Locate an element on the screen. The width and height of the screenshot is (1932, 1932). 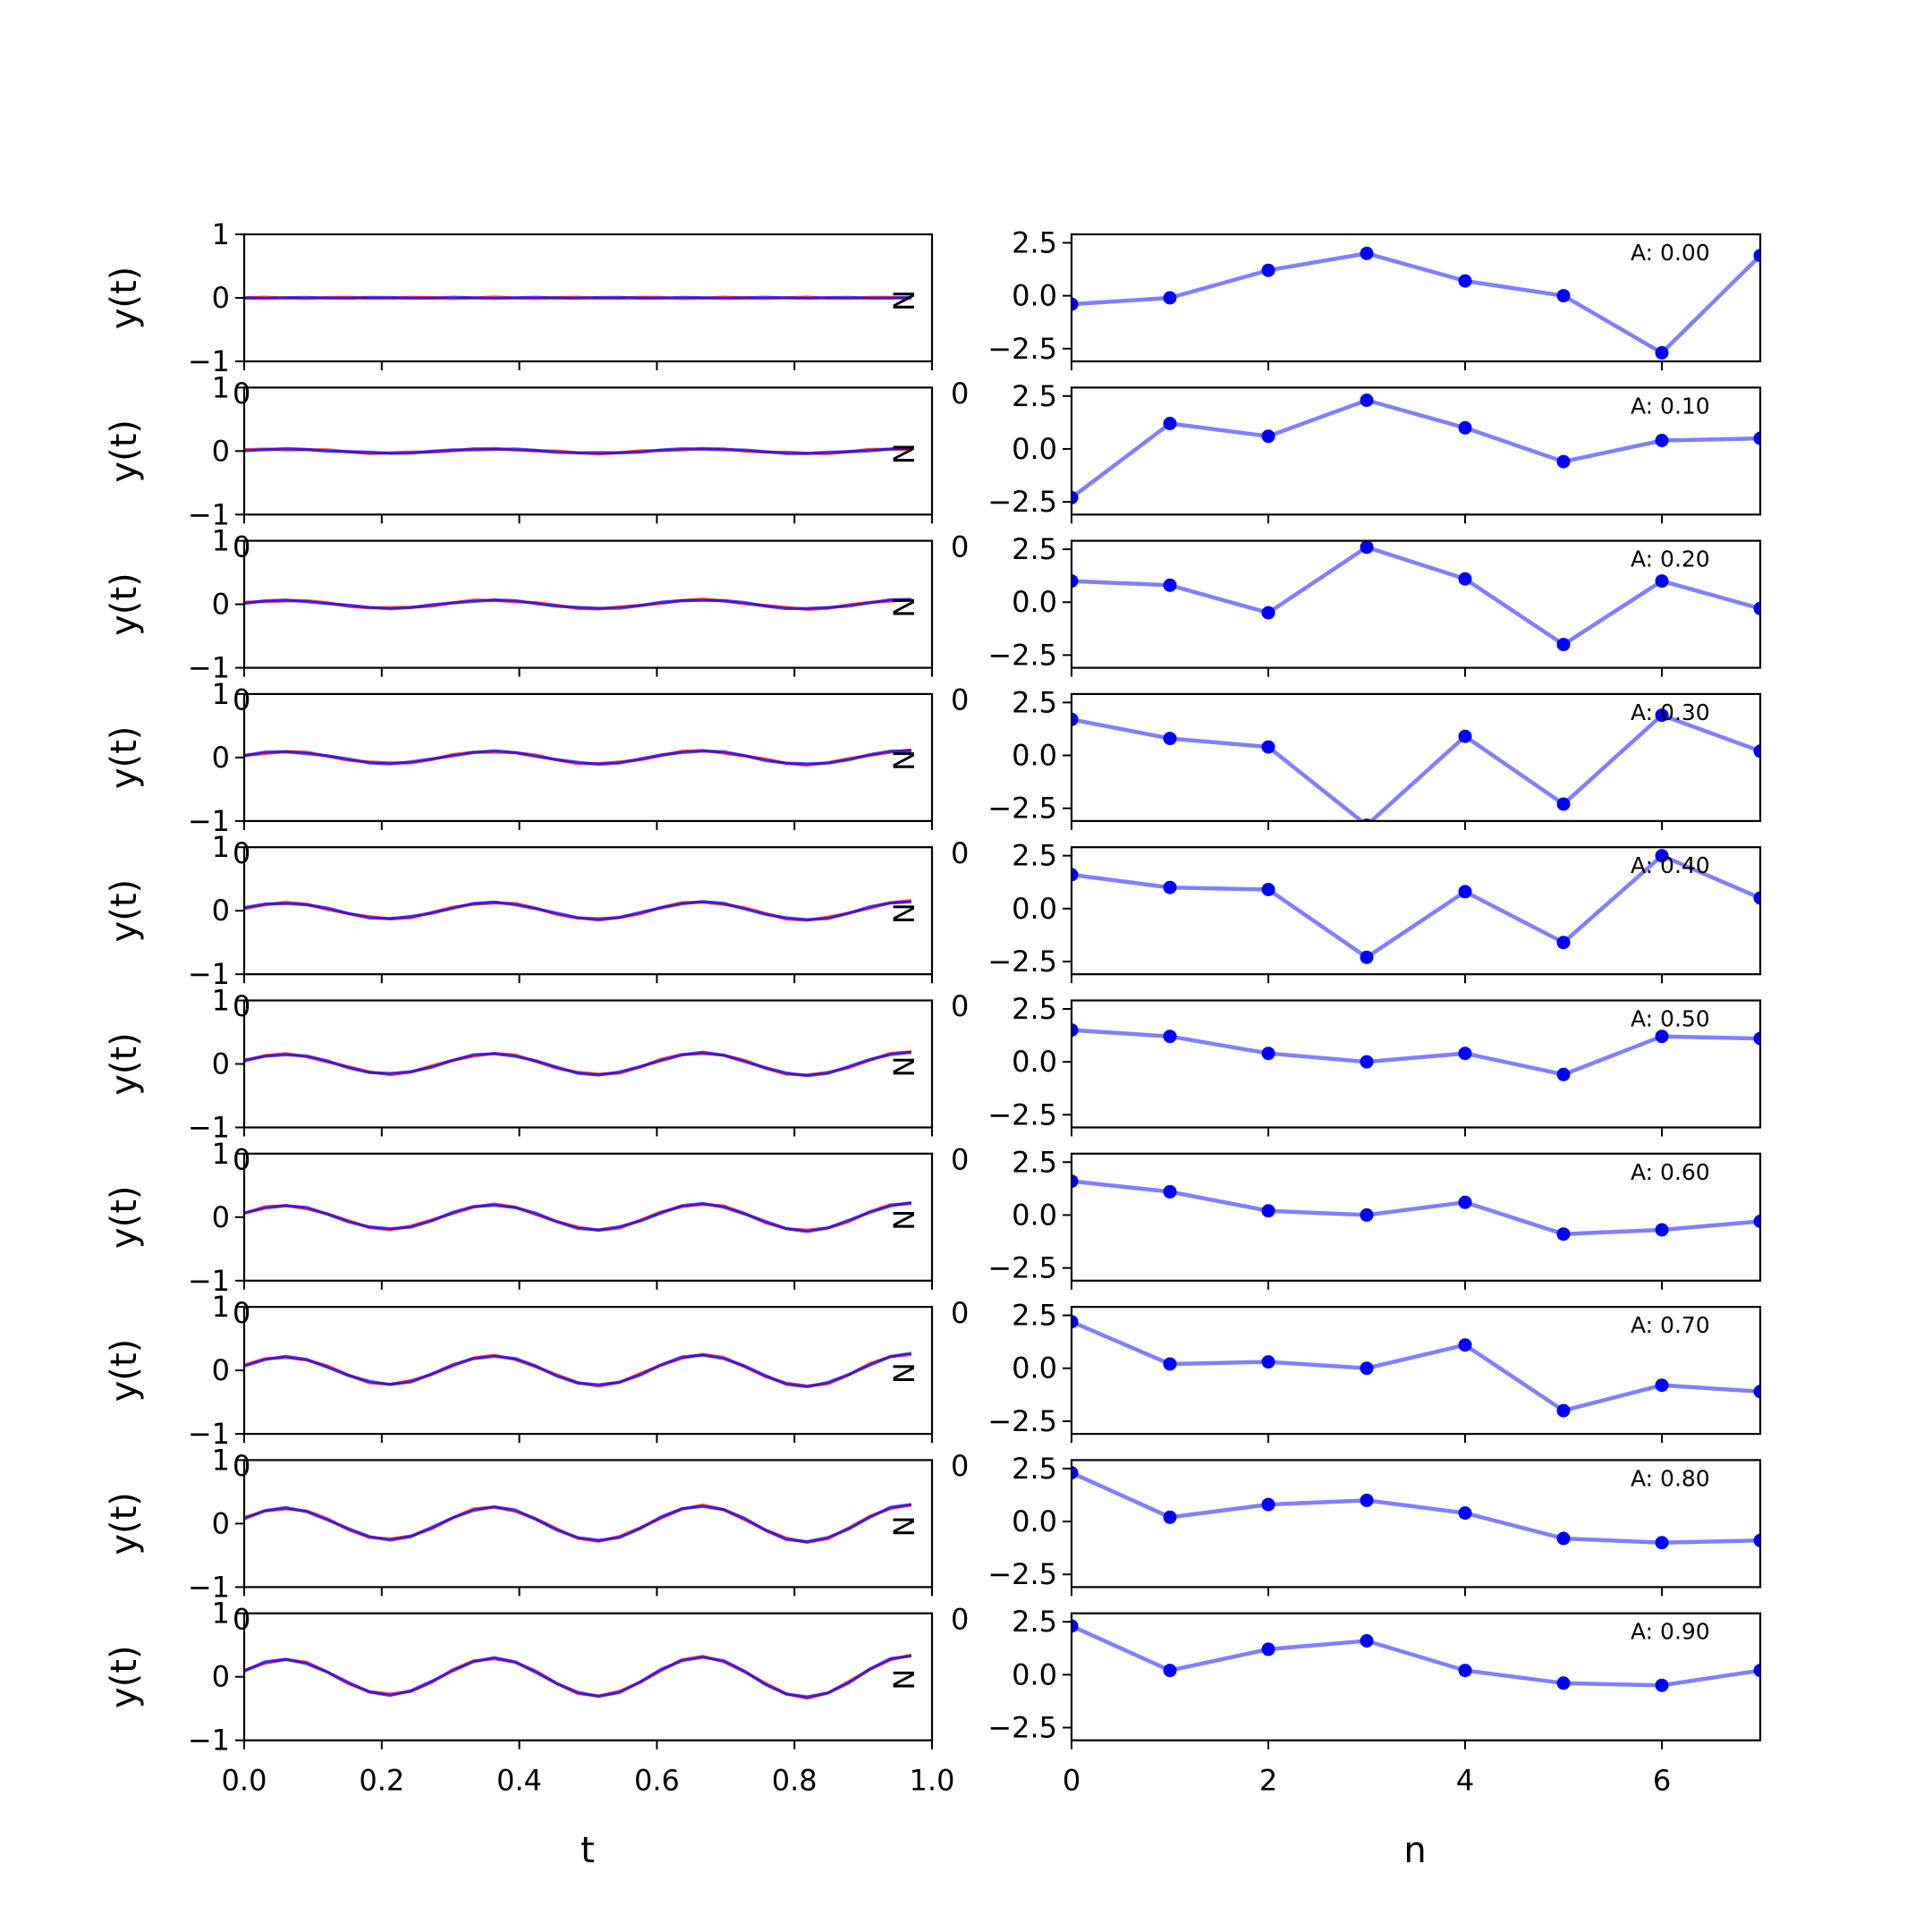
sequence-panel-8: −2.5 0.0 2.5 0 A: 0.70 is located at coordinates (1356, 1391).